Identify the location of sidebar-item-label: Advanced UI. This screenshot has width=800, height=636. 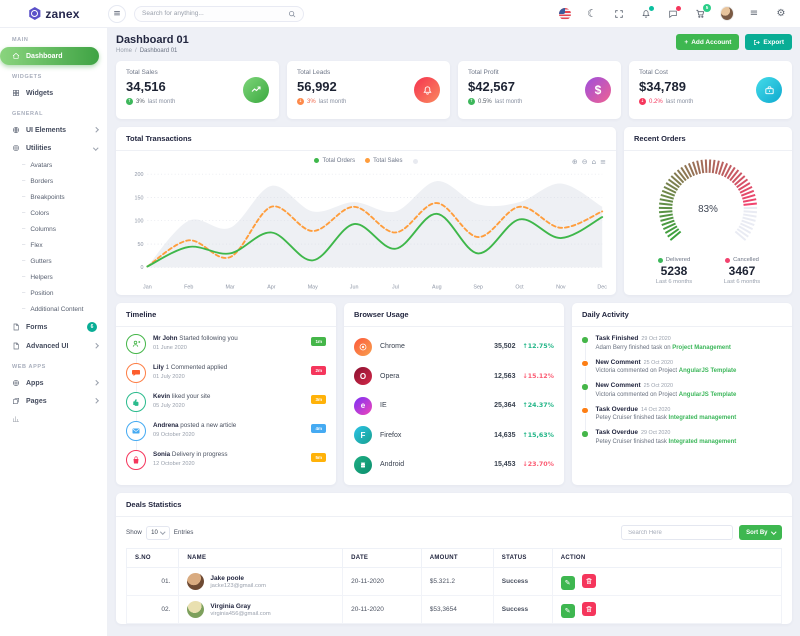
(47, 346).